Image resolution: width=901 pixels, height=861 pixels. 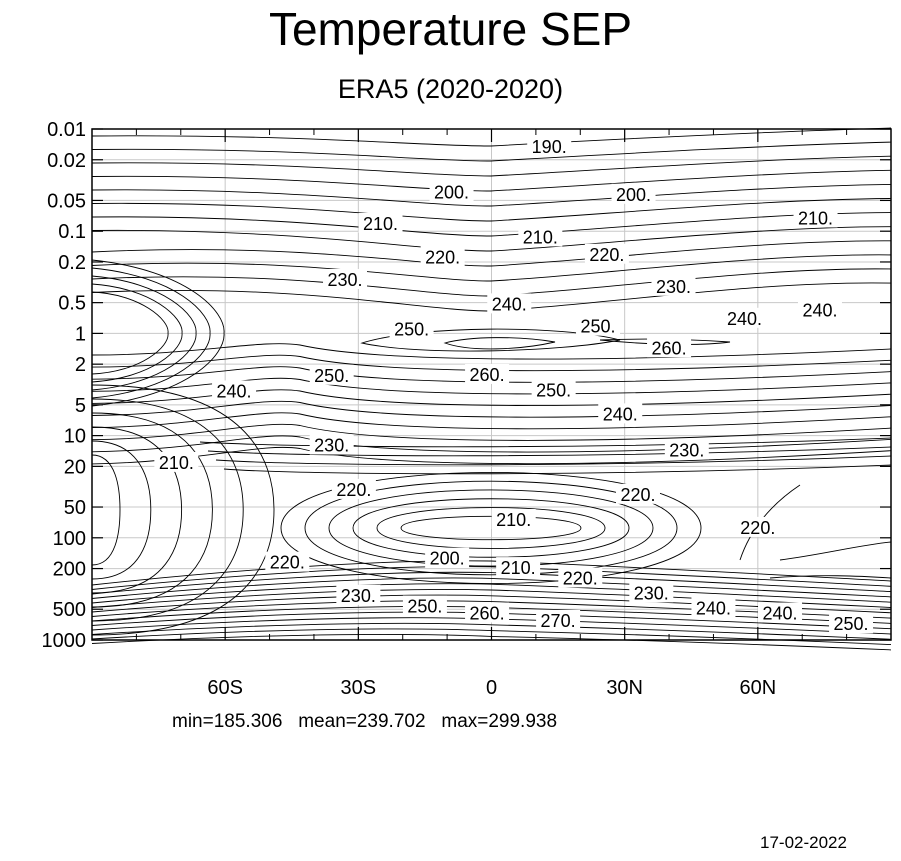 What do you see at coordinates (72, 304) in the screenshot?
I see `y-tick-label: 0.5` at bounding box center [72, 304].